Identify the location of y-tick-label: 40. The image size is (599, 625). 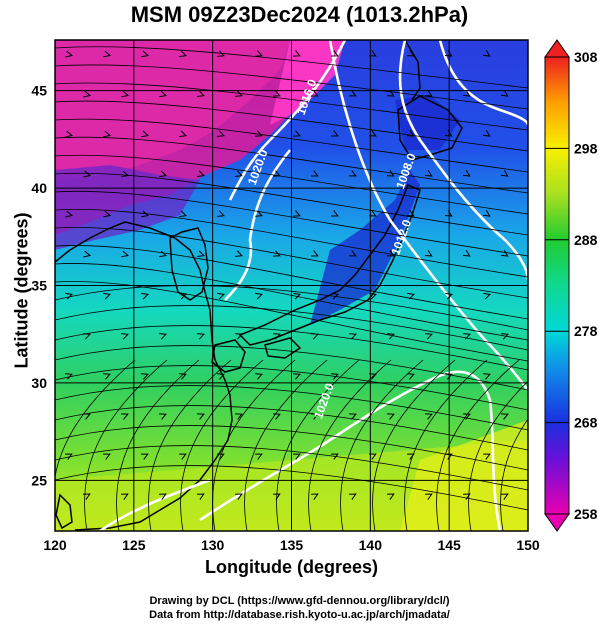
(39, 188).